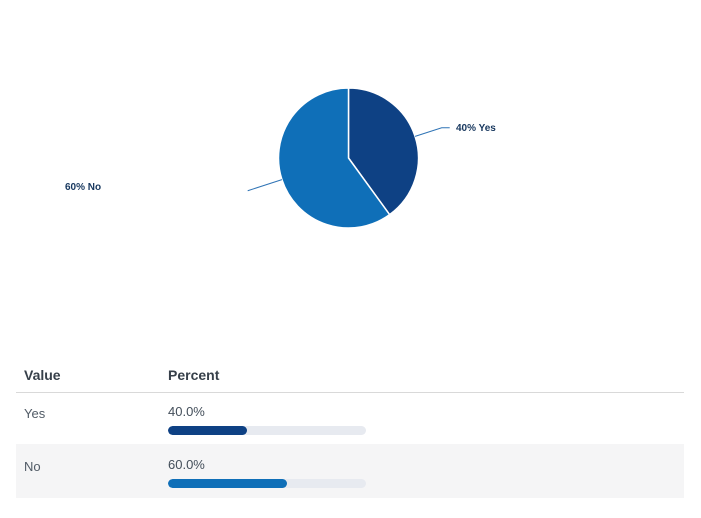 The image size is (701, 518). I want to click on pie-leader-line-yes, so click(432, 132).